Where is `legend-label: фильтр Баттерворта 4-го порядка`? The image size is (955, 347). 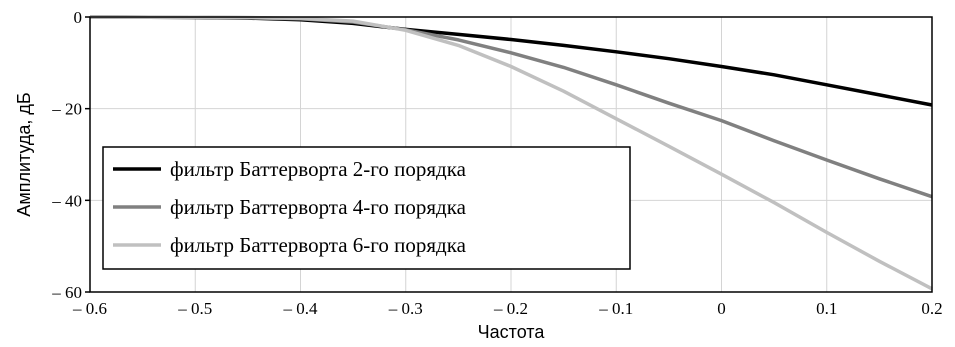
legend-label: фильтр Баттерворта 4-го порядка is located at coordinates (318, 207).